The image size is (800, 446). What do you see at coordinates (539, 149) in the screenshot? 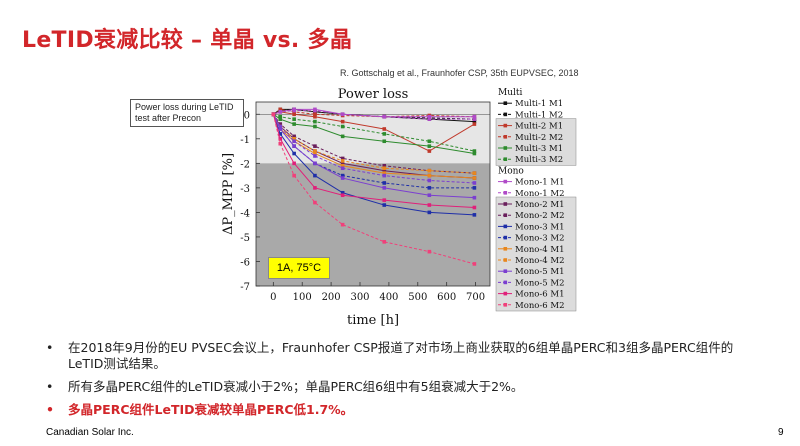
I see `legend-entry-label: Multi-3 M1` at bounding box center [539, 149].